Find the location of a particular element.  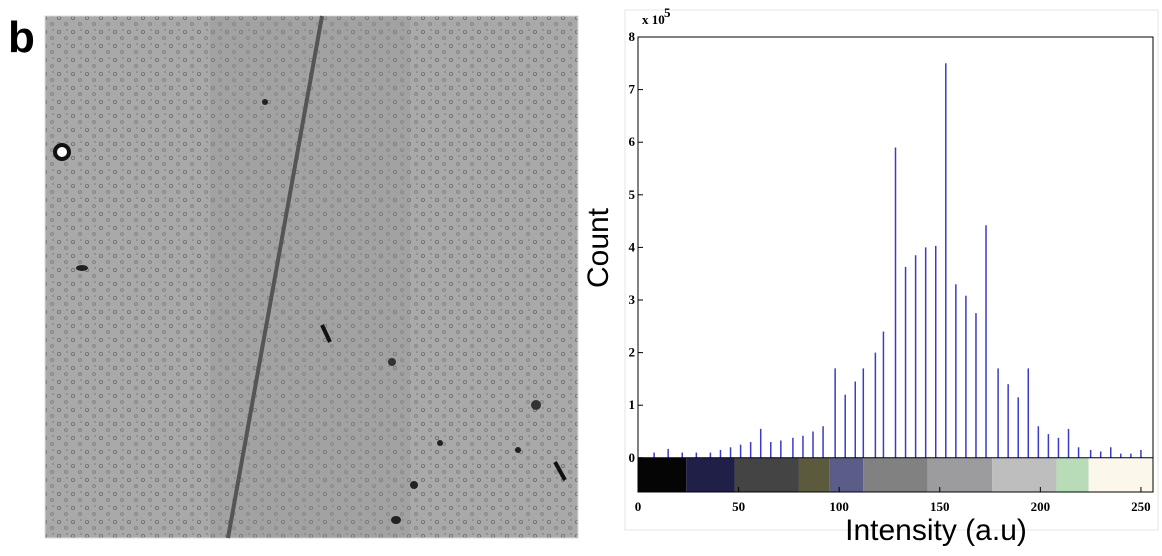

y-tick-label: 8 is located at coordinates (632, 36).